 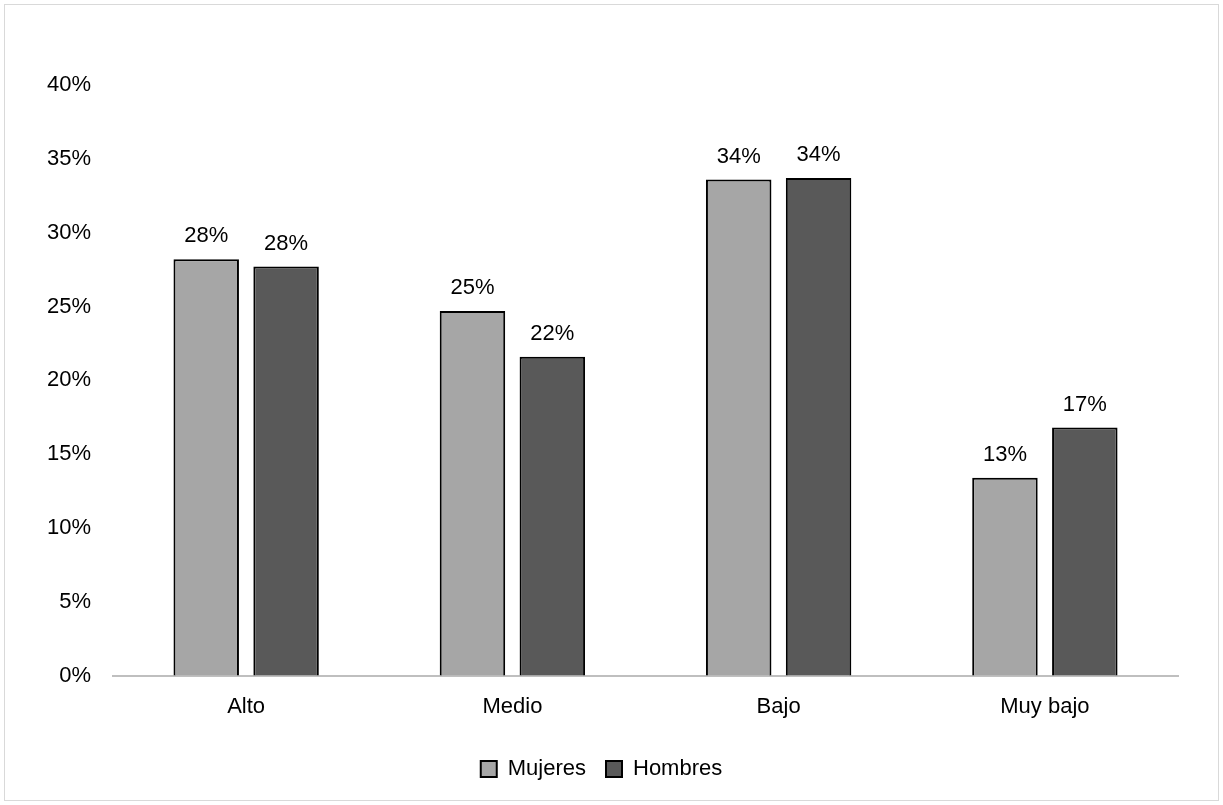 What do you see at coordinates (678, 768) in the screenshot?
I see `legend-label: Hombres` at bounding box center [678, 768].